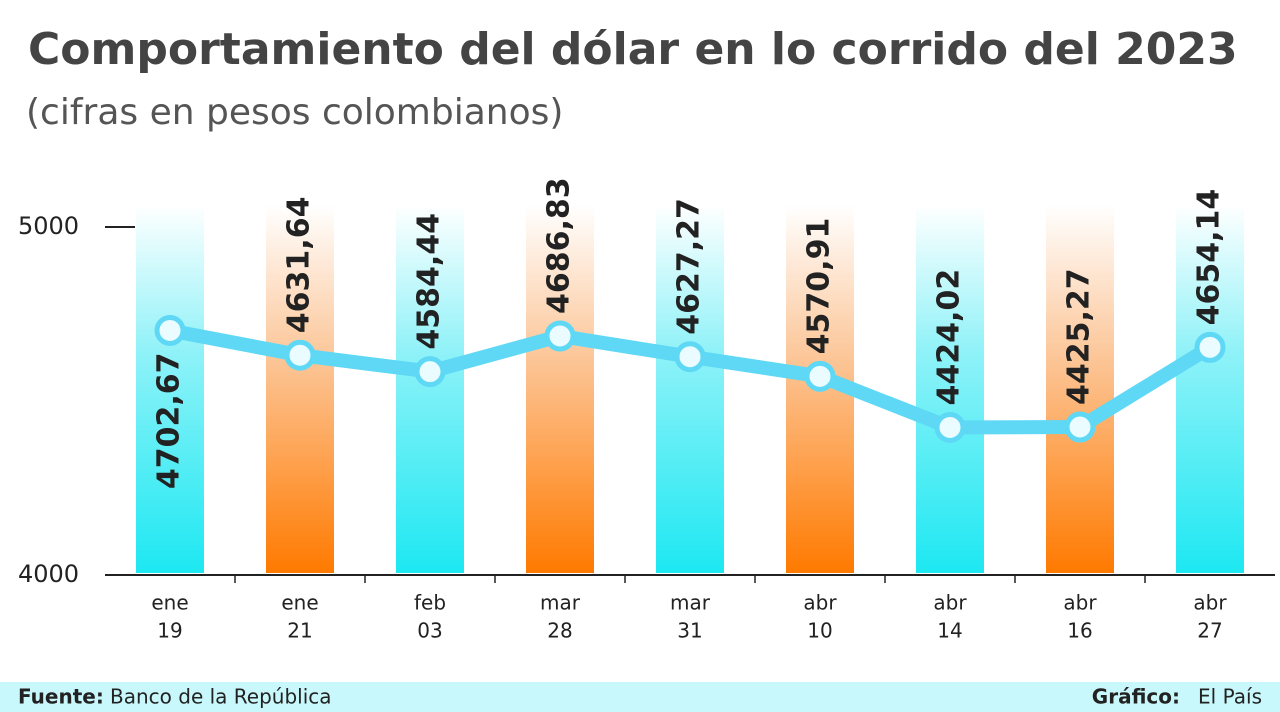 The height and width of the screenshot is (712, 1280). Describe the element at coordinates (169, 631) in the screenshot. I see `x-tick-label: 19` at that location.